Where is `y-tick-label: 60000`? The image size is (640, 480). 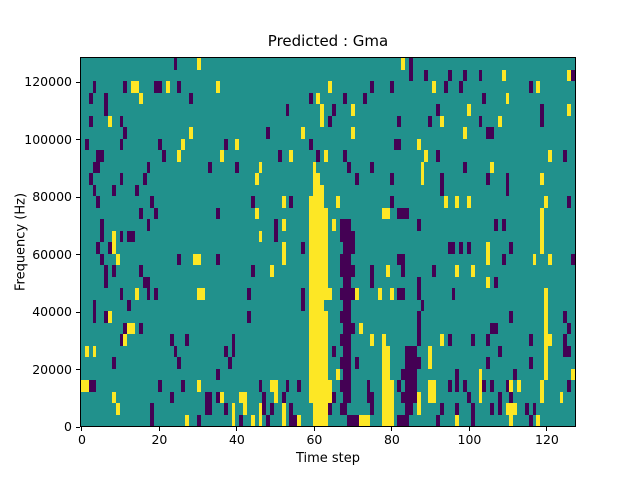 y-tick-label: 60000 is located at coordinates (52, 254).